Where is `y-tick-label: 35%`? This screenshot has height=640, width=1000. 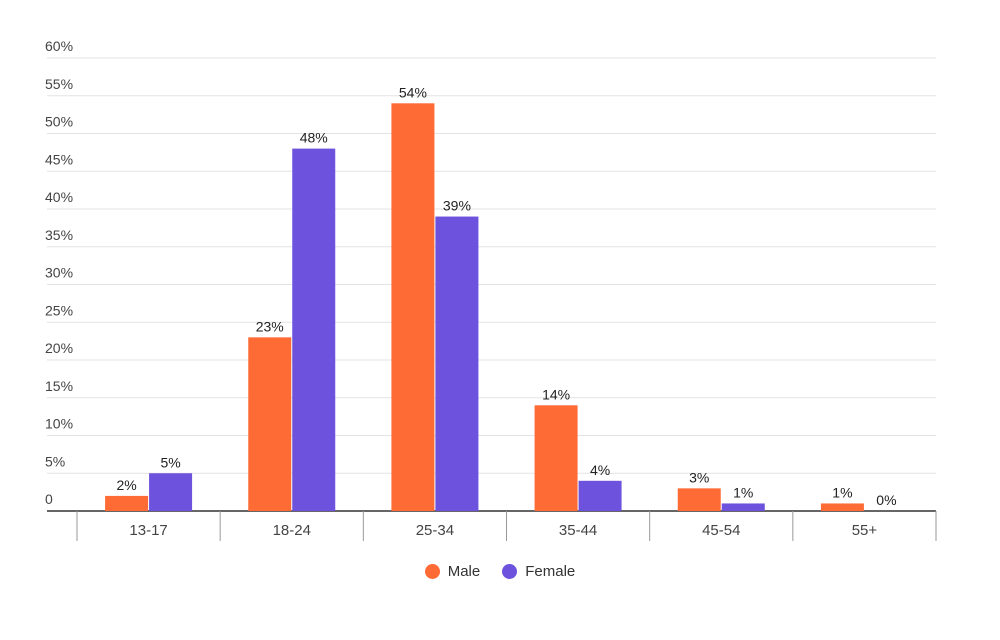 y-tick-label: 35% is located at coordinates (59, 235).